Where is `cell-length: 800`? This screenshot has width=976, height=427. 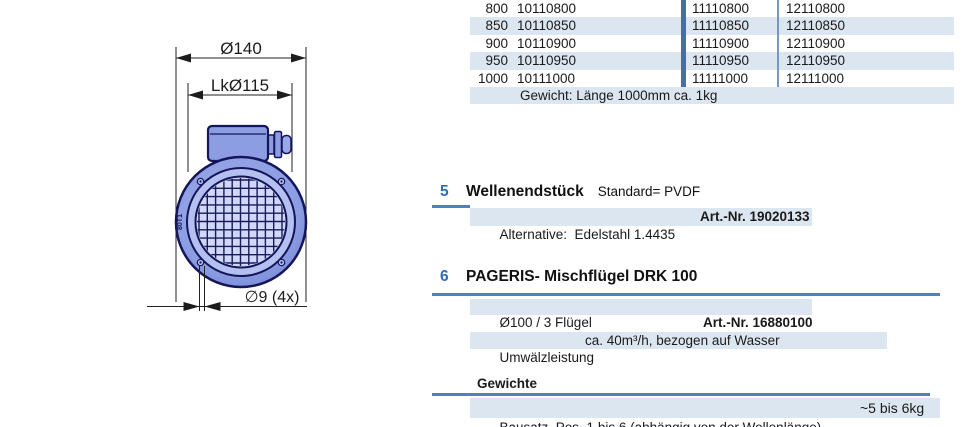 cell-length: 800 is located at coordinates (496, 8).